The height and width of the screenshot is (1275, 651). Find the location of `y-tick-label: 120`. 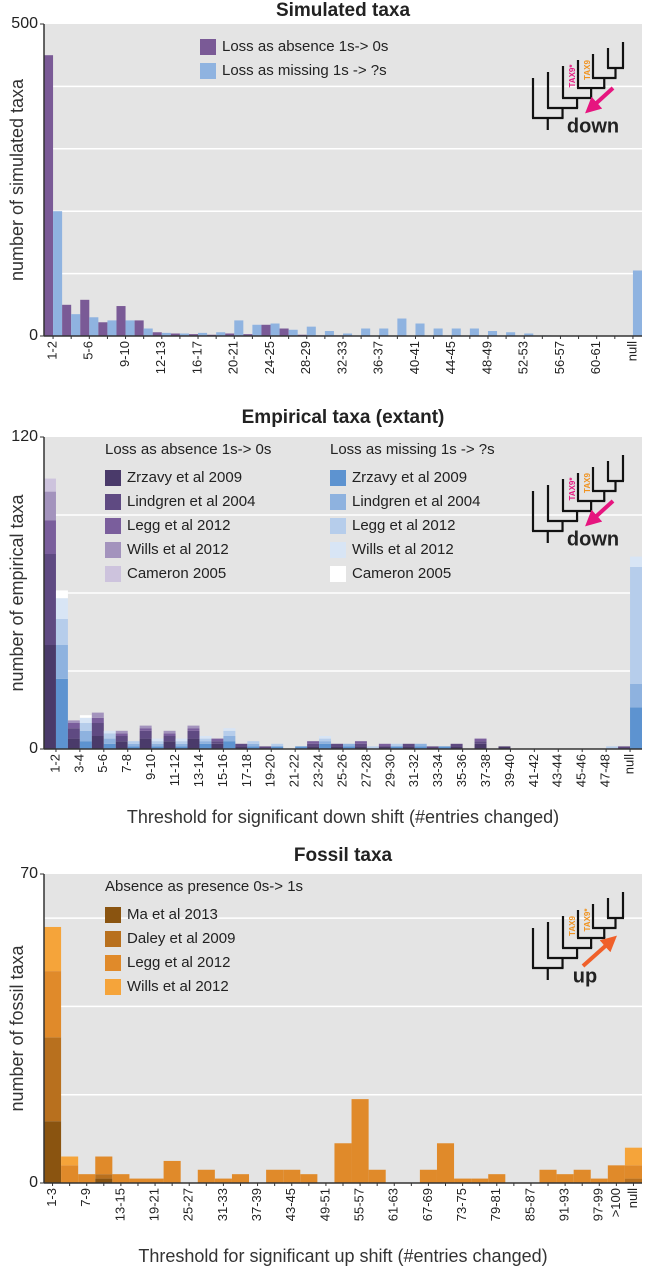

y-tick-label: 120 is located at coordinates (24, 436).